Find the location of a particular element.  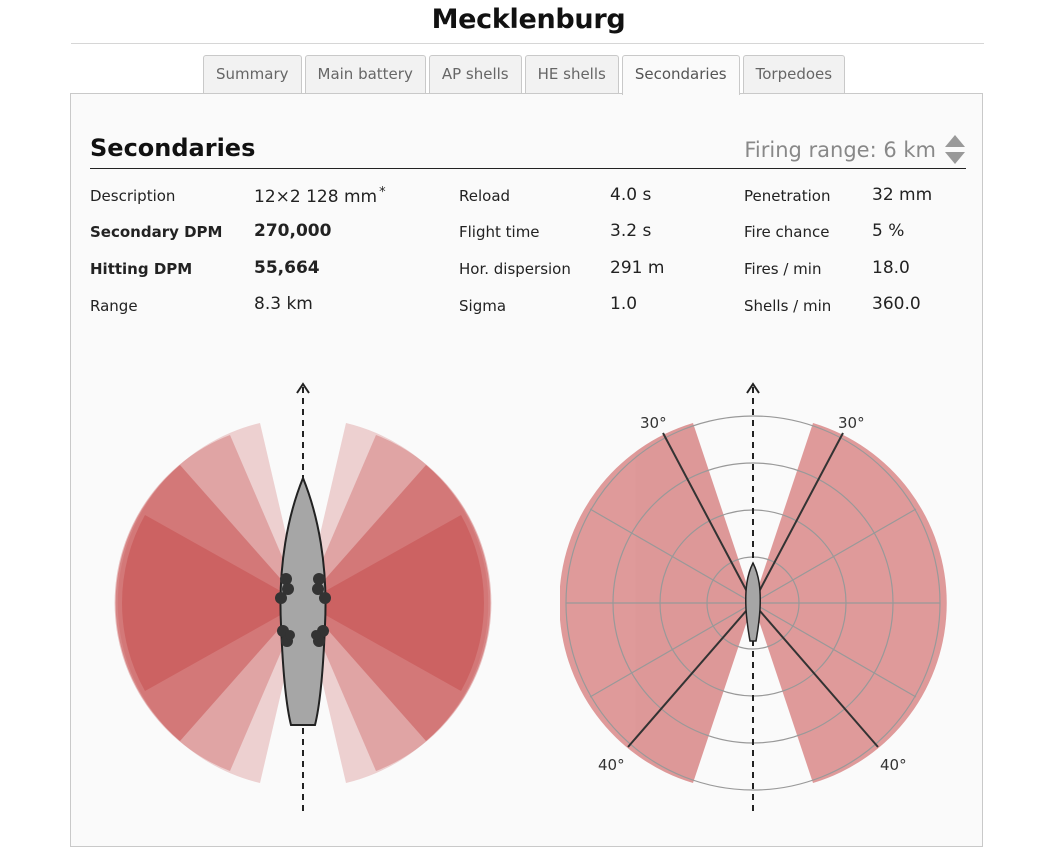

tab-main-battery: Main battery is located at coordinates (365, 74).